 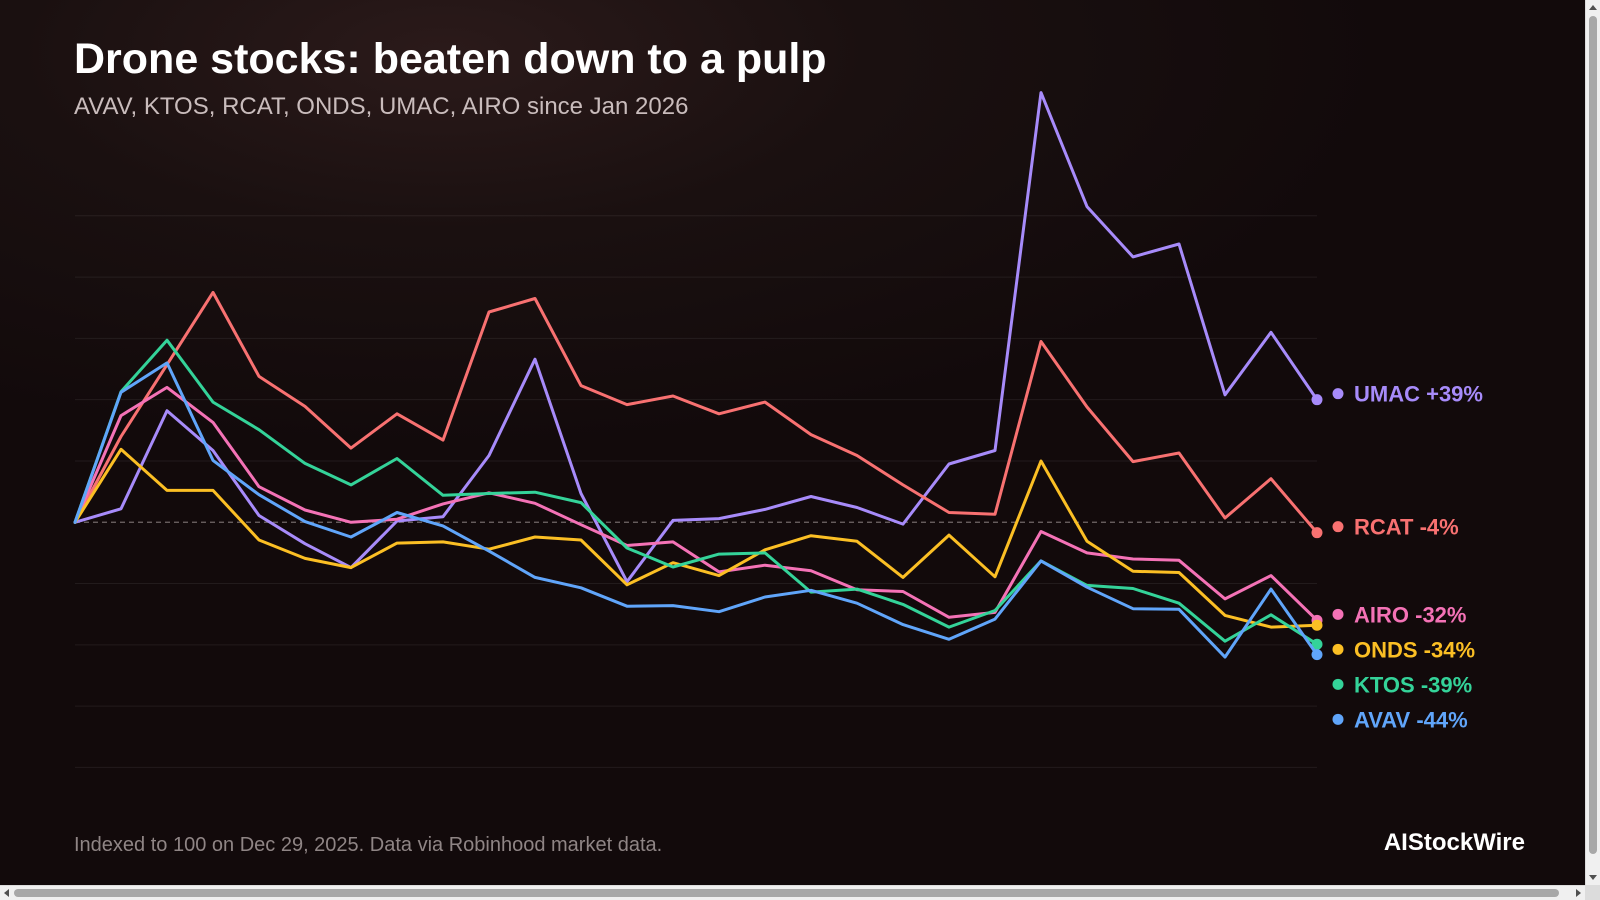 What do you see at coordinates (1317, 400) in the screenshot?
I see `series-end-point-umac` at bounding box center [1317, 400].